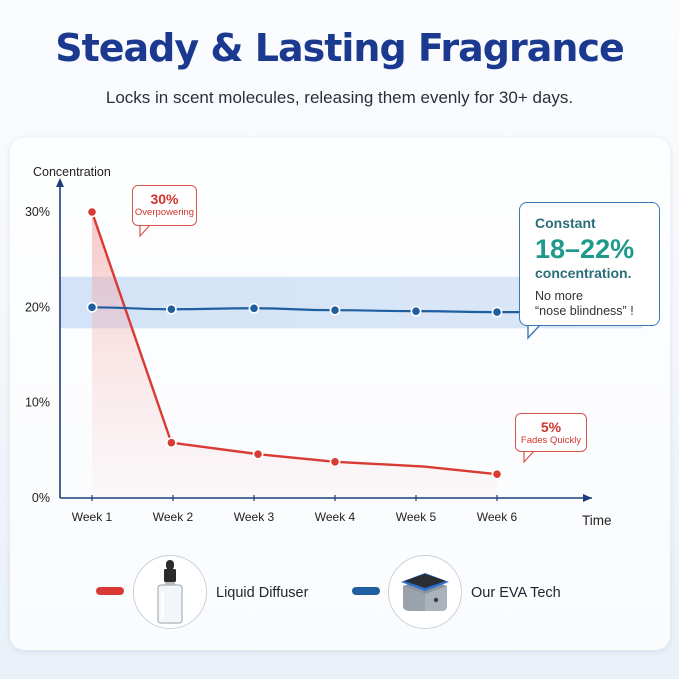 This screenshot has width=679, height=679. I want to click on peak-callout-note: Overpowering, so click(164, 212).